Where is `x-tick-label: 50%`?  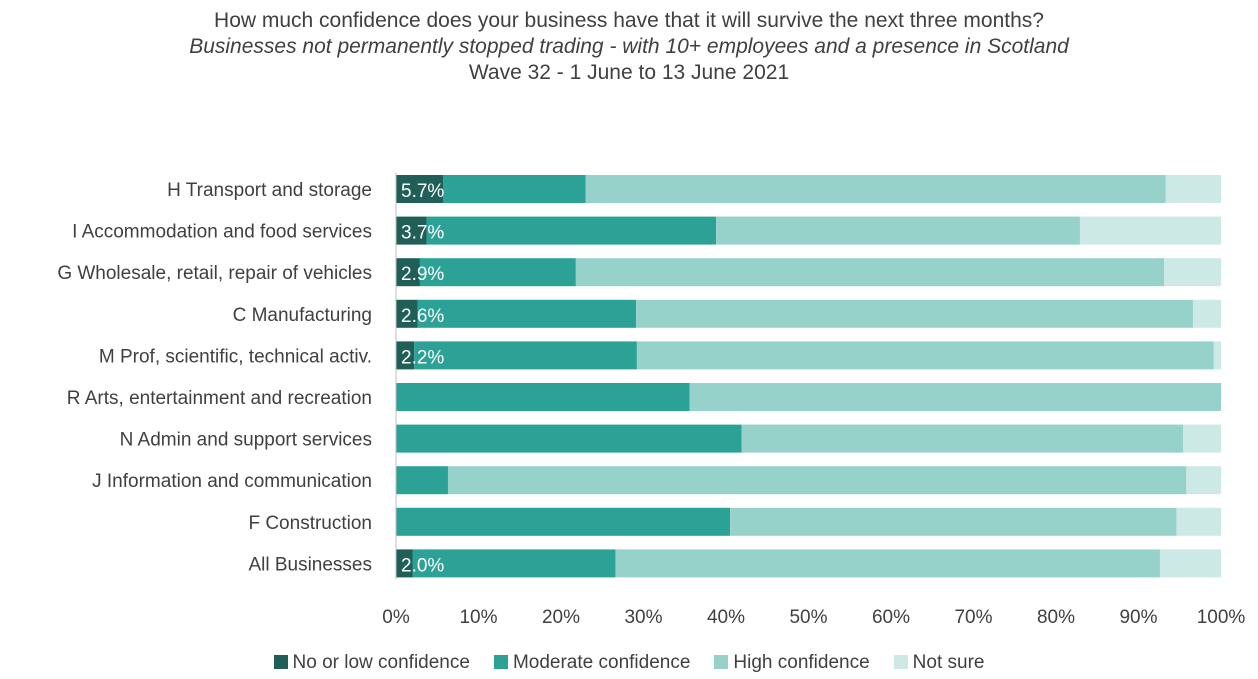
x-tick-label: 50% is located at coordinates (808, 617).